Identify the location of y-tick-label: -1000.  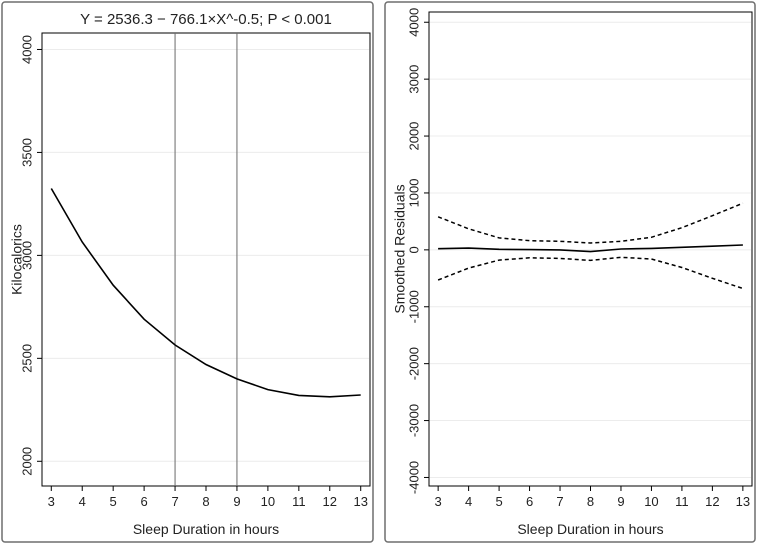
(413, 306).